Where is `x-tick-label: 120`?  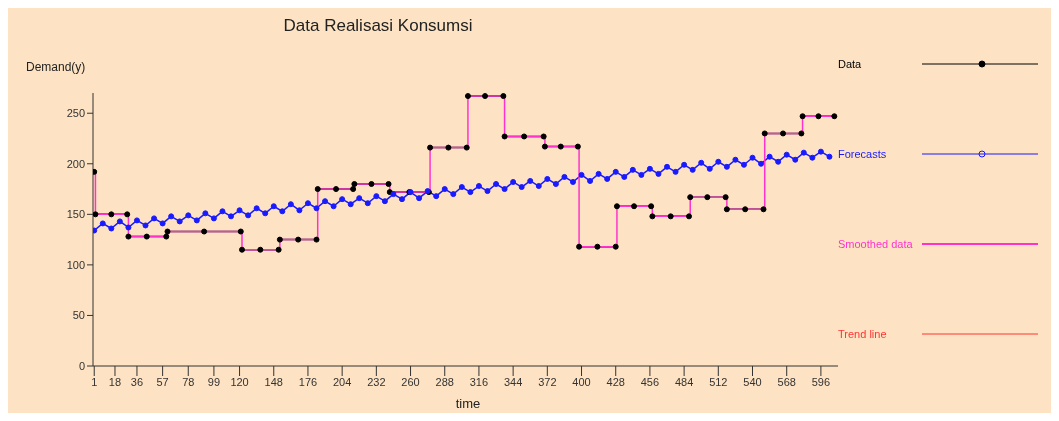
x-tick-label: 120 is located at coordinates (239, 381).